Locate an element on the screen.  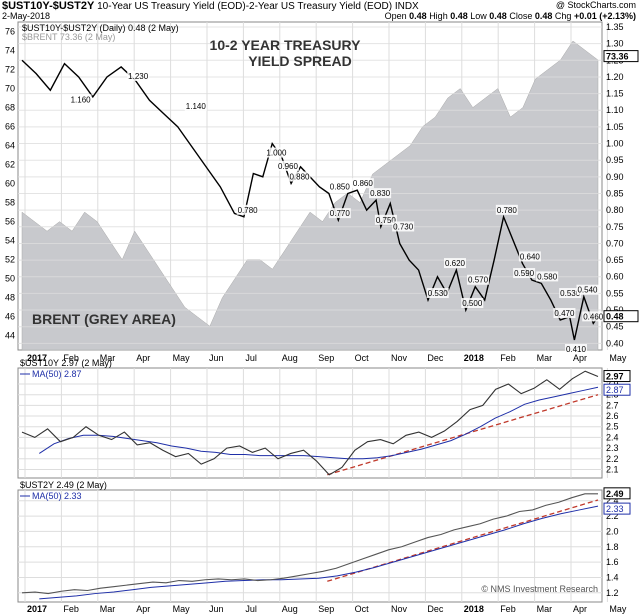
x-tick-label-bottom: Sep is located at coordinates (326, 609).